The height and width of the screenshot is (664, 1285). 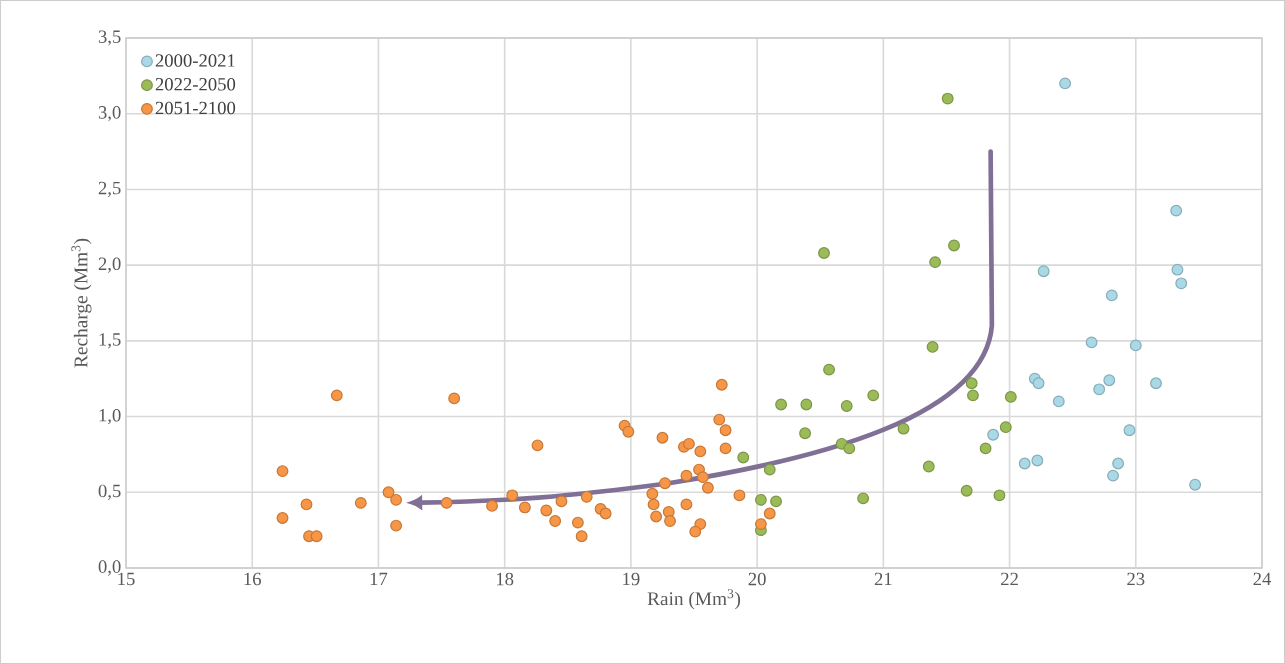 I want to click on x-tick-label: 24, so click(x=1262, y=579).